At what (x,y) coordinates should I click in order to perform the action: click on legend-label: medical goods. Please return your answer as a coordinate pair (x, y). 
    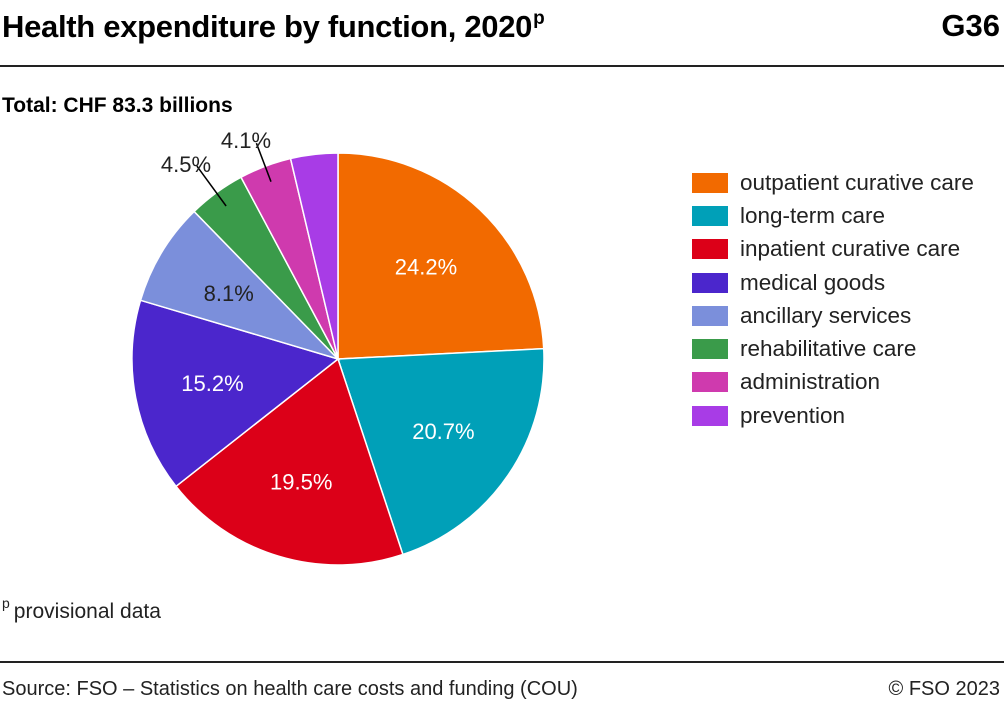
    Looking at the image, I should click on (813, 282).